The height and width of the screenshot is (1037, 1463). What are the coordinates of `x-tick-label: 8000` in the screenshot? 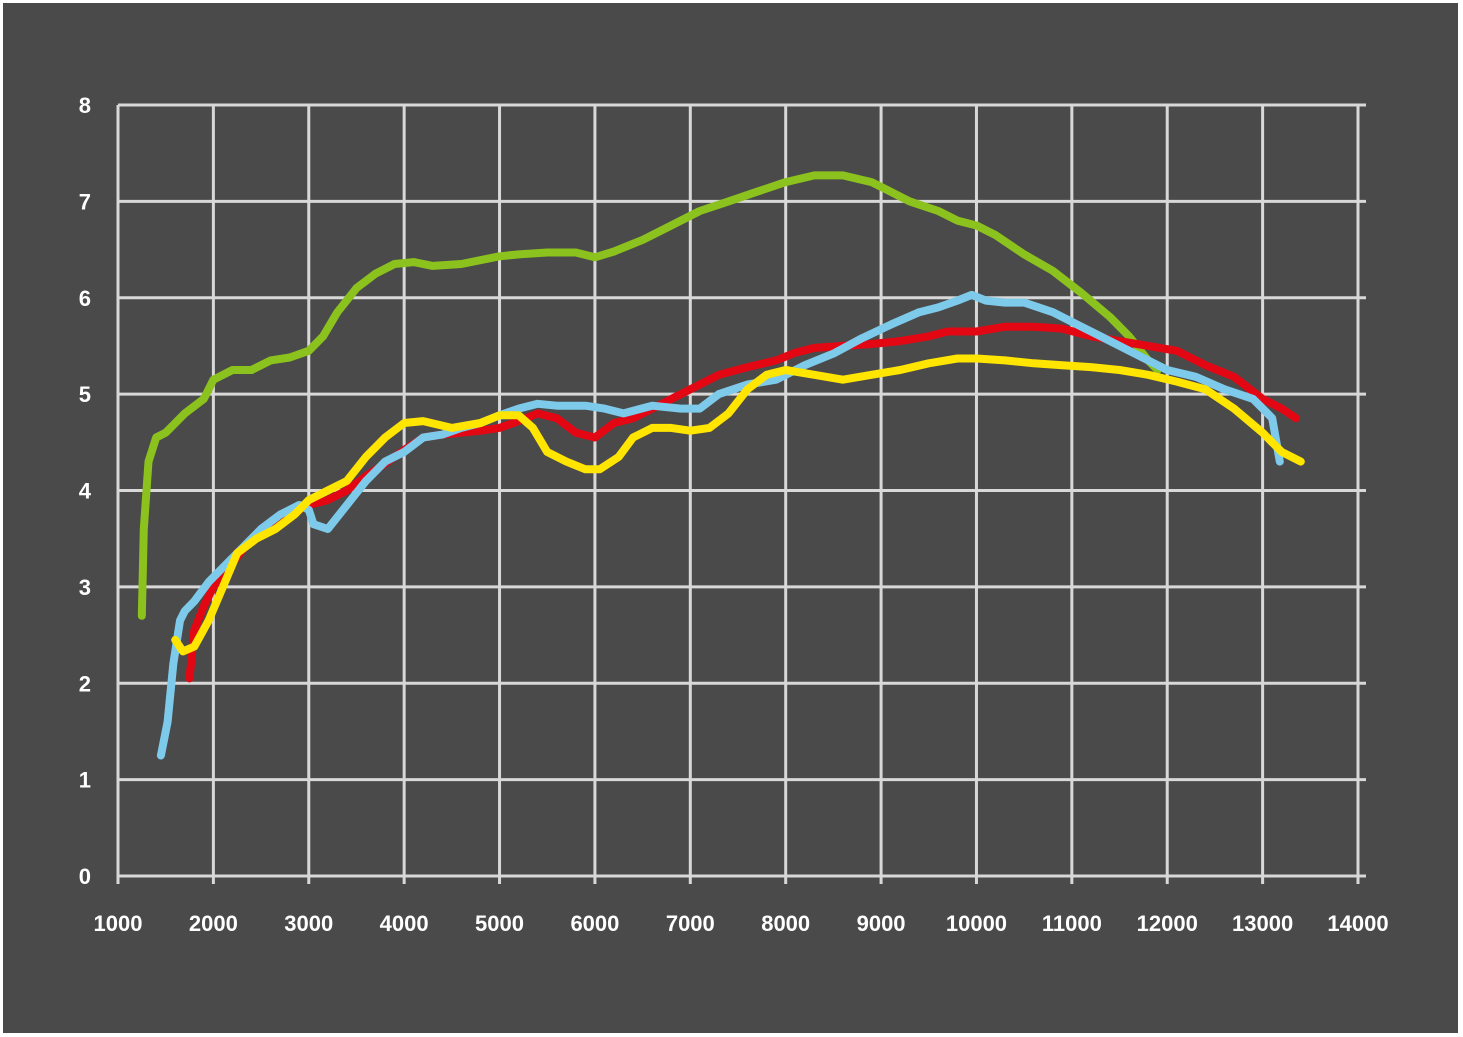 It's located at (785, 923).